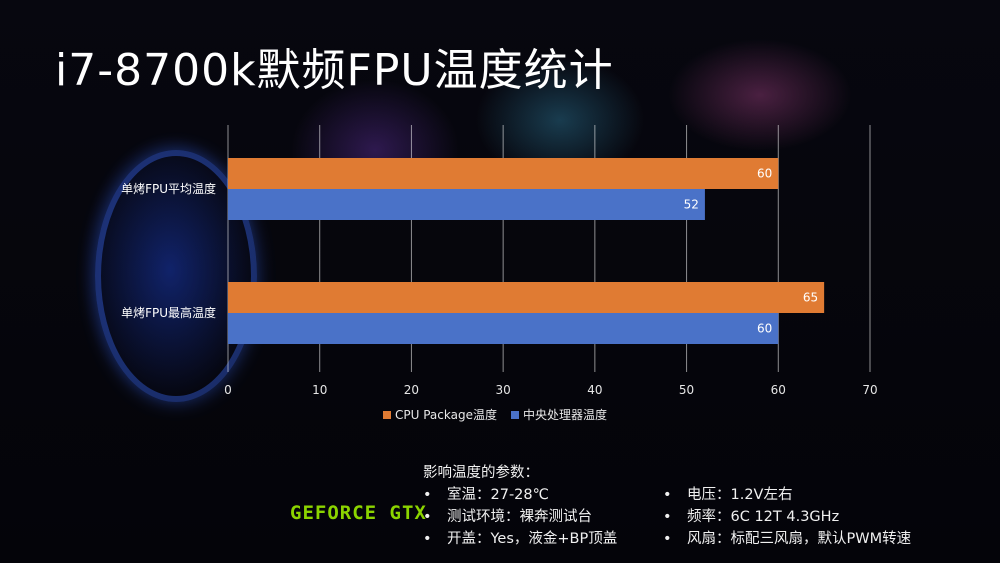 Image resolution: width=1000 pixels, height=563 pixels. Describe the element at coordinates (787, 539) in the screenshot. I see `param-item: • 风扇：标配三风扇，默认PWM转速` at that location.